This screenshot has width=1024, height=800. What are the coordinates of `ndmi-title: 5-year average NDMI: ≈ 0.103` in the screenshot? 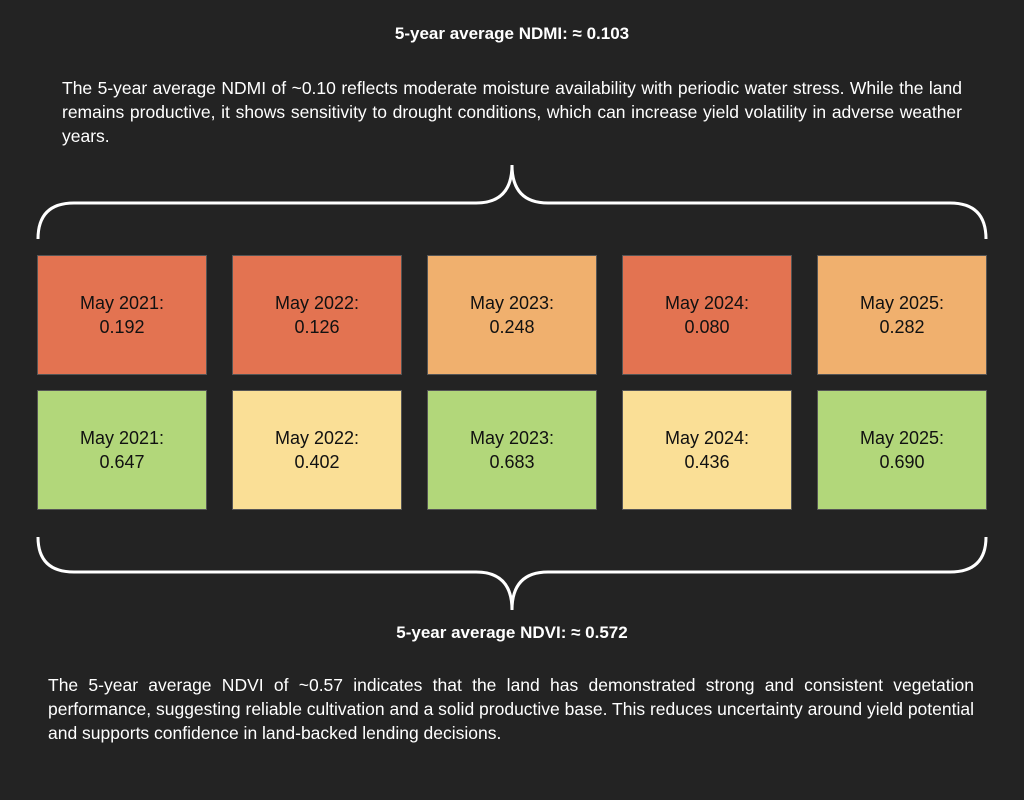 It's located at (512, 33).